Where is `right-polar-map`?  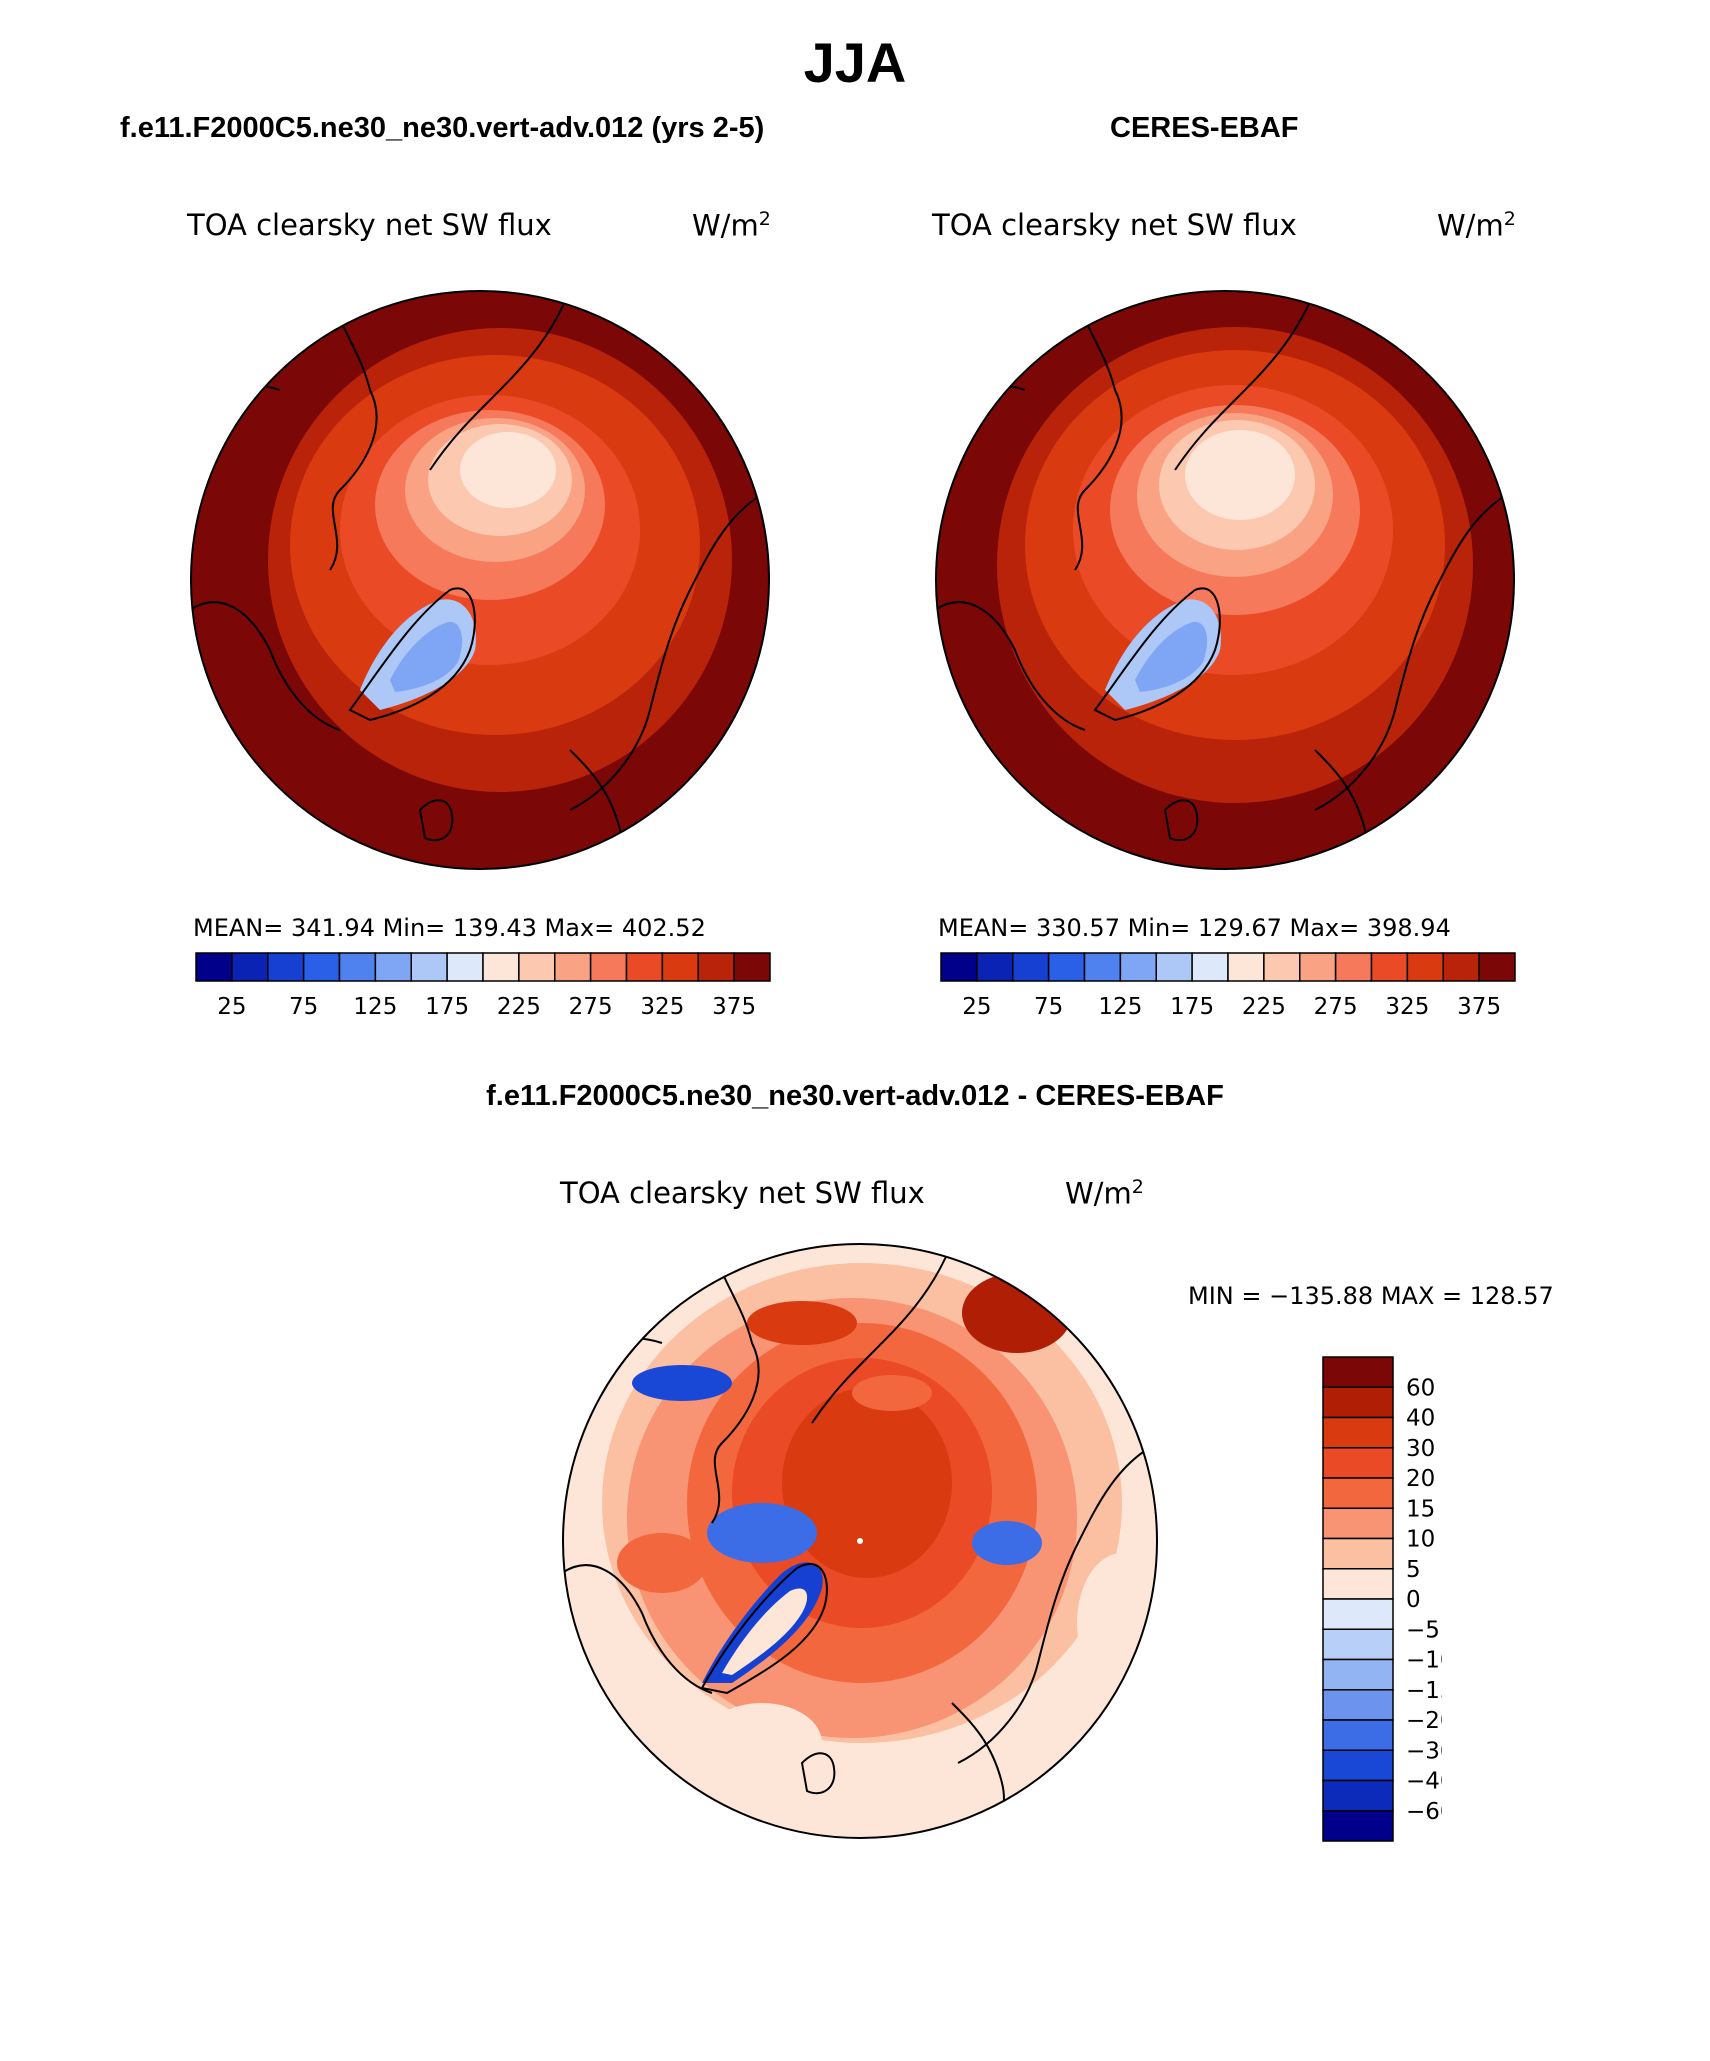
right-polar-map is located at coordinates (1225, 580).